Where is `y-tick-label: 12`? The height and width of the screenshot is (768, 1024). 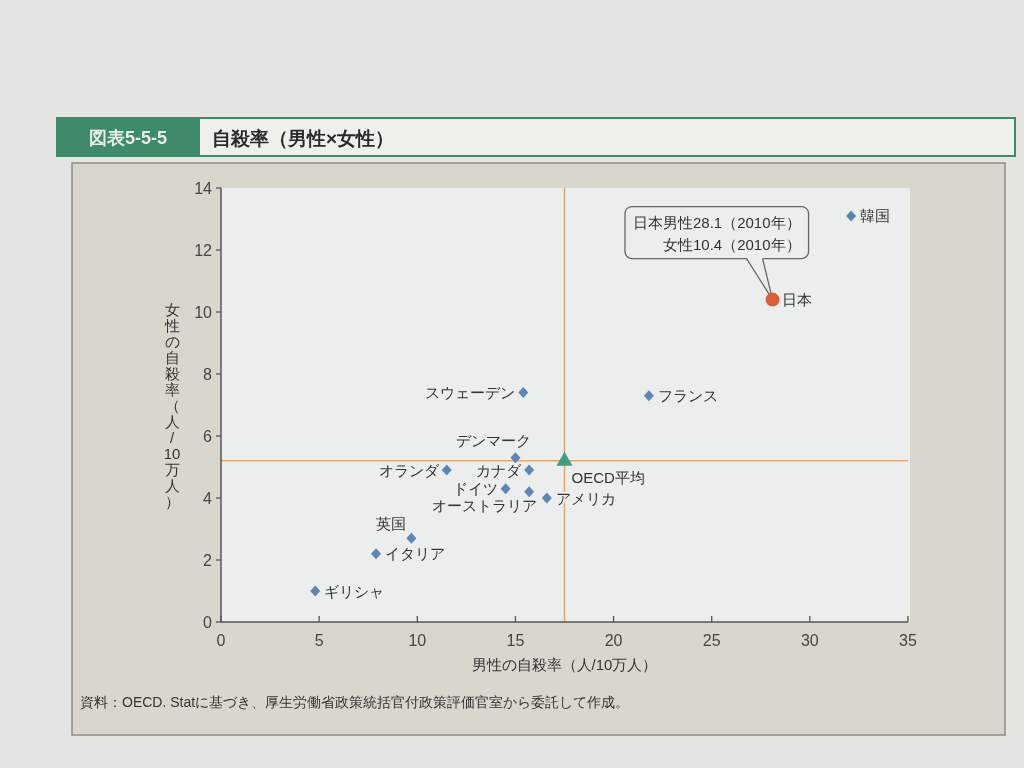
y-tick-label: 12 is located at coordinates (203, 250).